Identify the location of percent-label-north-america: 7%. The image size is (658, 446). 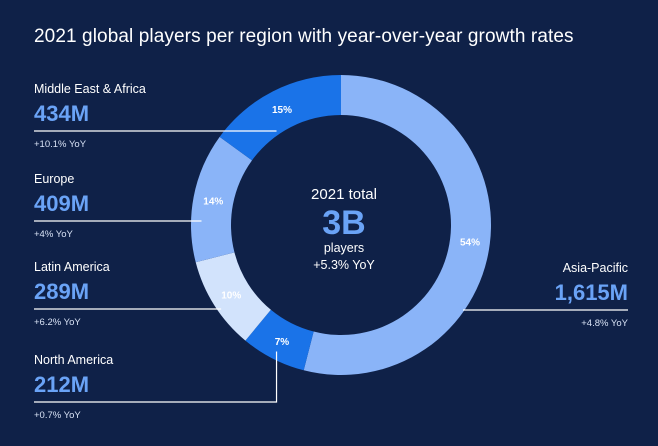
(282, 342).